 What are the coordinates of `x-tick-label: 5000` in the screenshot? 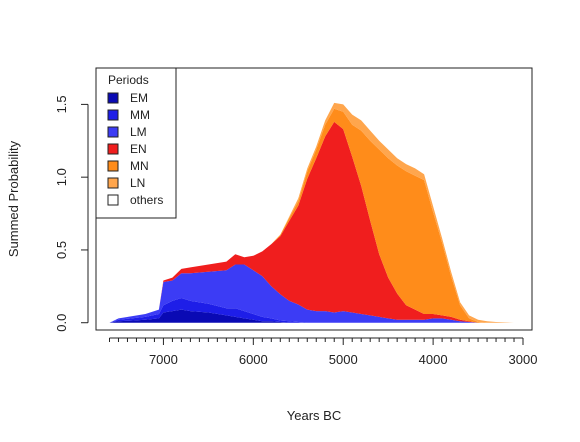 It's located at (343, 359).